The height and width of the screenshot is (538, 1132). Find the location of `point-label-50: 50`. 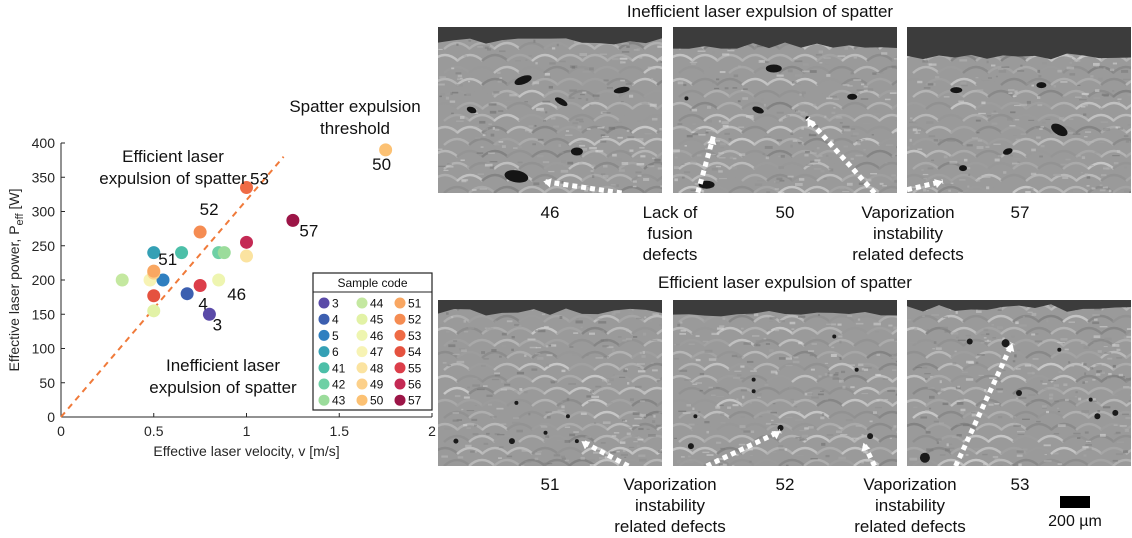

point-label-50: 50 is located at coordinates (381, 164).